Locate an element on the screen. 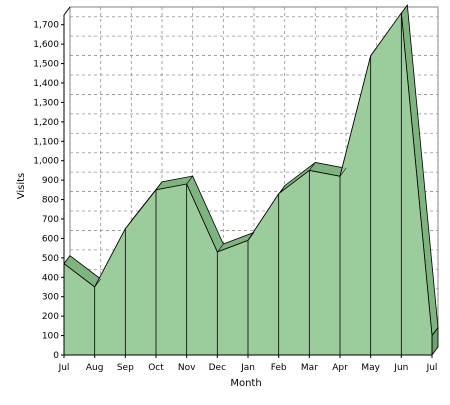 The width and height of the screenshot is (450, 405). y-tick-label: 900 is located at coordinates (50, 181).